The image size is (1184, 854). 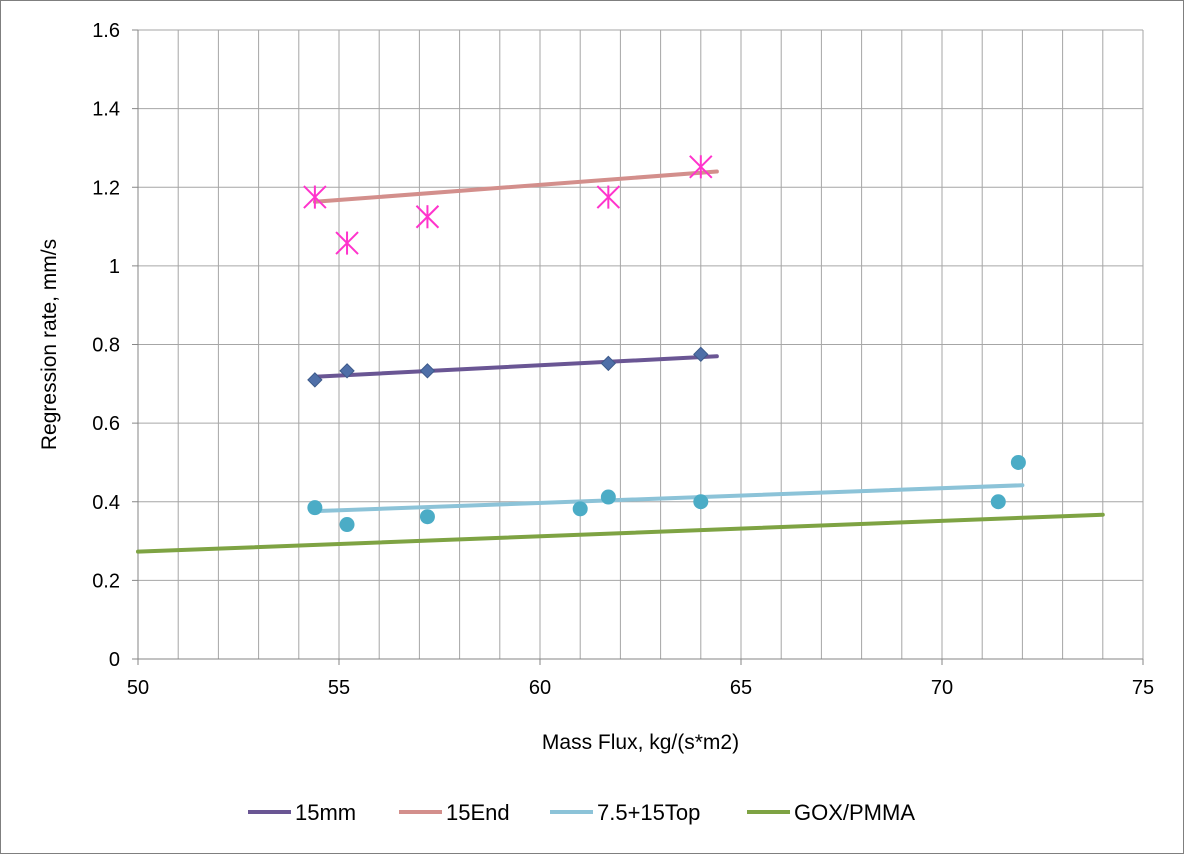 I want to click on y-tick-label: 0.6, so click(x=106, y=424).